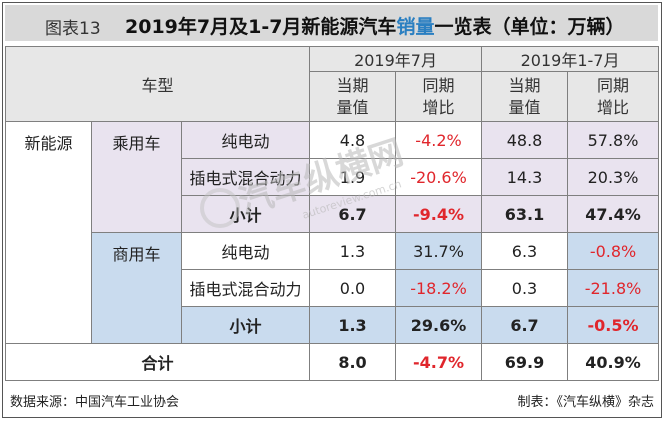  What do you see at coordinates (73, 29) in the screenshot?
I see `figure-label: 图表13` at bounding box center [73, 29].